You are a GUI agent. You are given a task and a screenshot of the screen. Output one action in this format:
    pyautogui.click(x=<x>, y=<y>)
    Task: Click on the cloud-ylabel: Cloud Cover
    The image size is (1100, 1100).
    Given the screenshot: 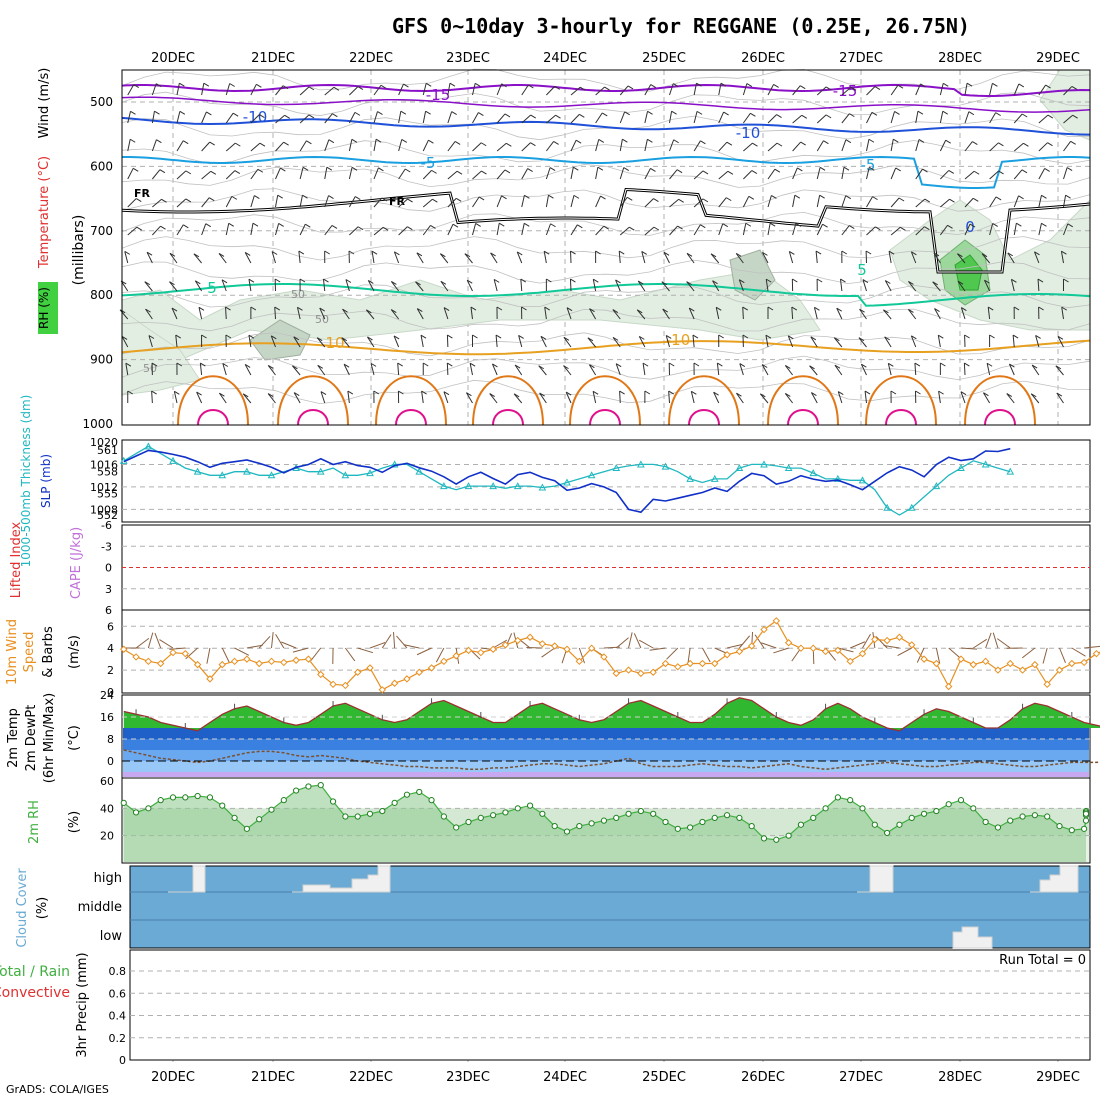 What is the action you would take?
    pyautogui.click(x=22, y=908)
    